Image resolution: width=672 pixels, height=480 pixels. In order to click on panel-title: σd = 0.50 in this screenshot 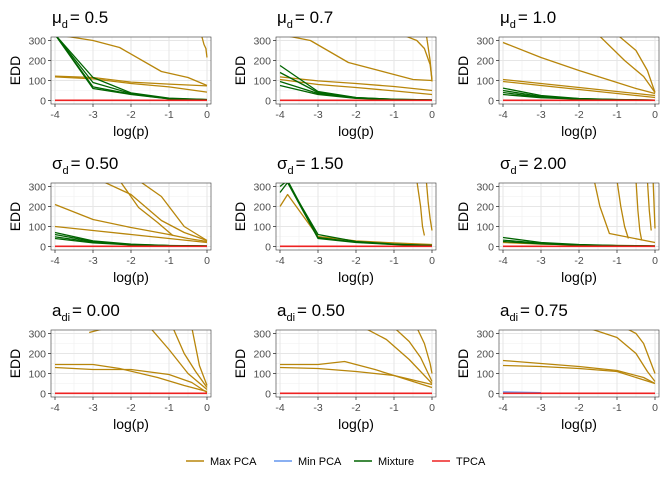, I will do `click(85, 165)`.